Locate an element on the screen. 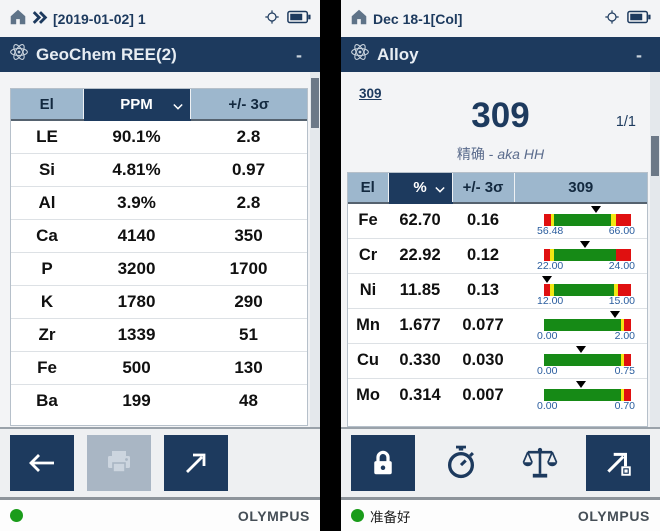 This screenshot has height=531, width=660. grade-range-bar: 56.48 66.00 is located at coordinates (580, 220).